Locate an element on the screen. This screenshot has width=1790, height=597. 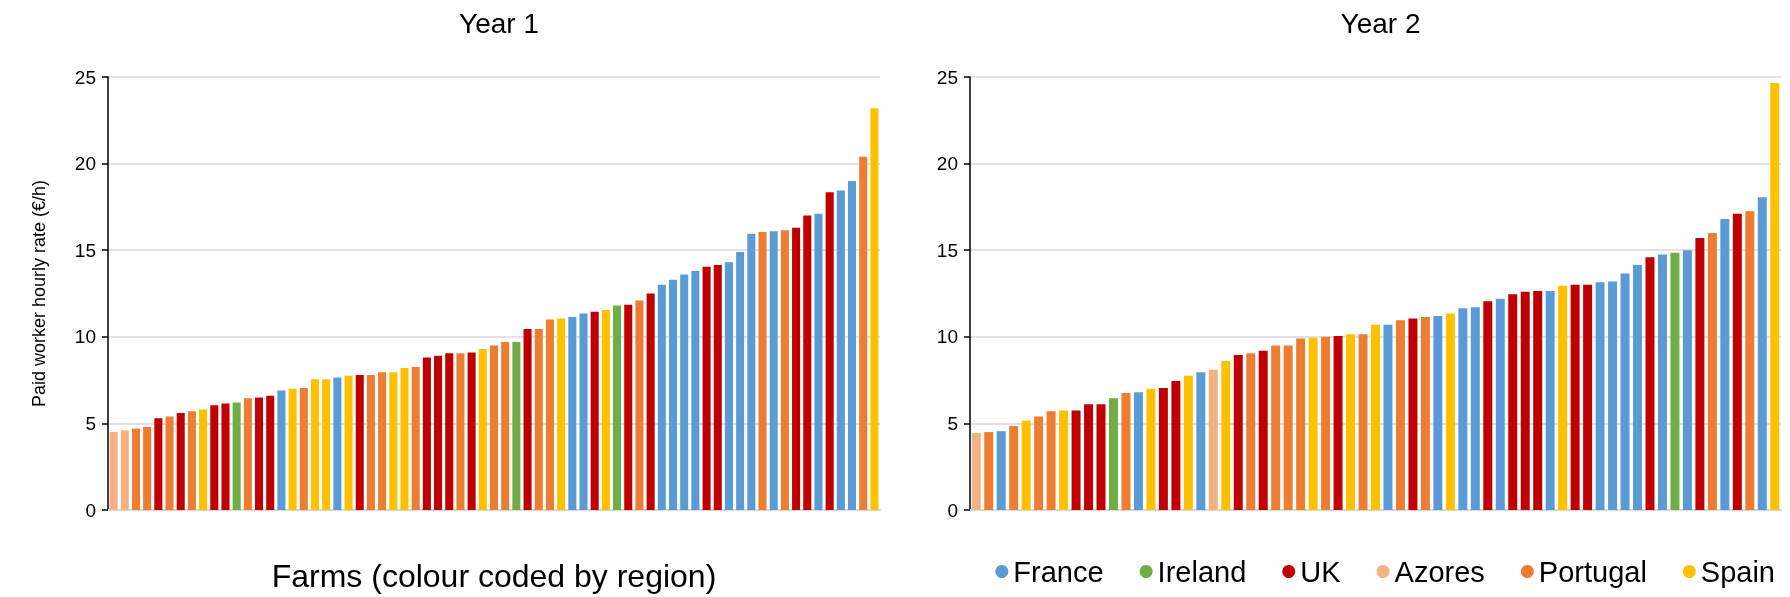
legend-label: Azores is located at coordinates (1439, 571).